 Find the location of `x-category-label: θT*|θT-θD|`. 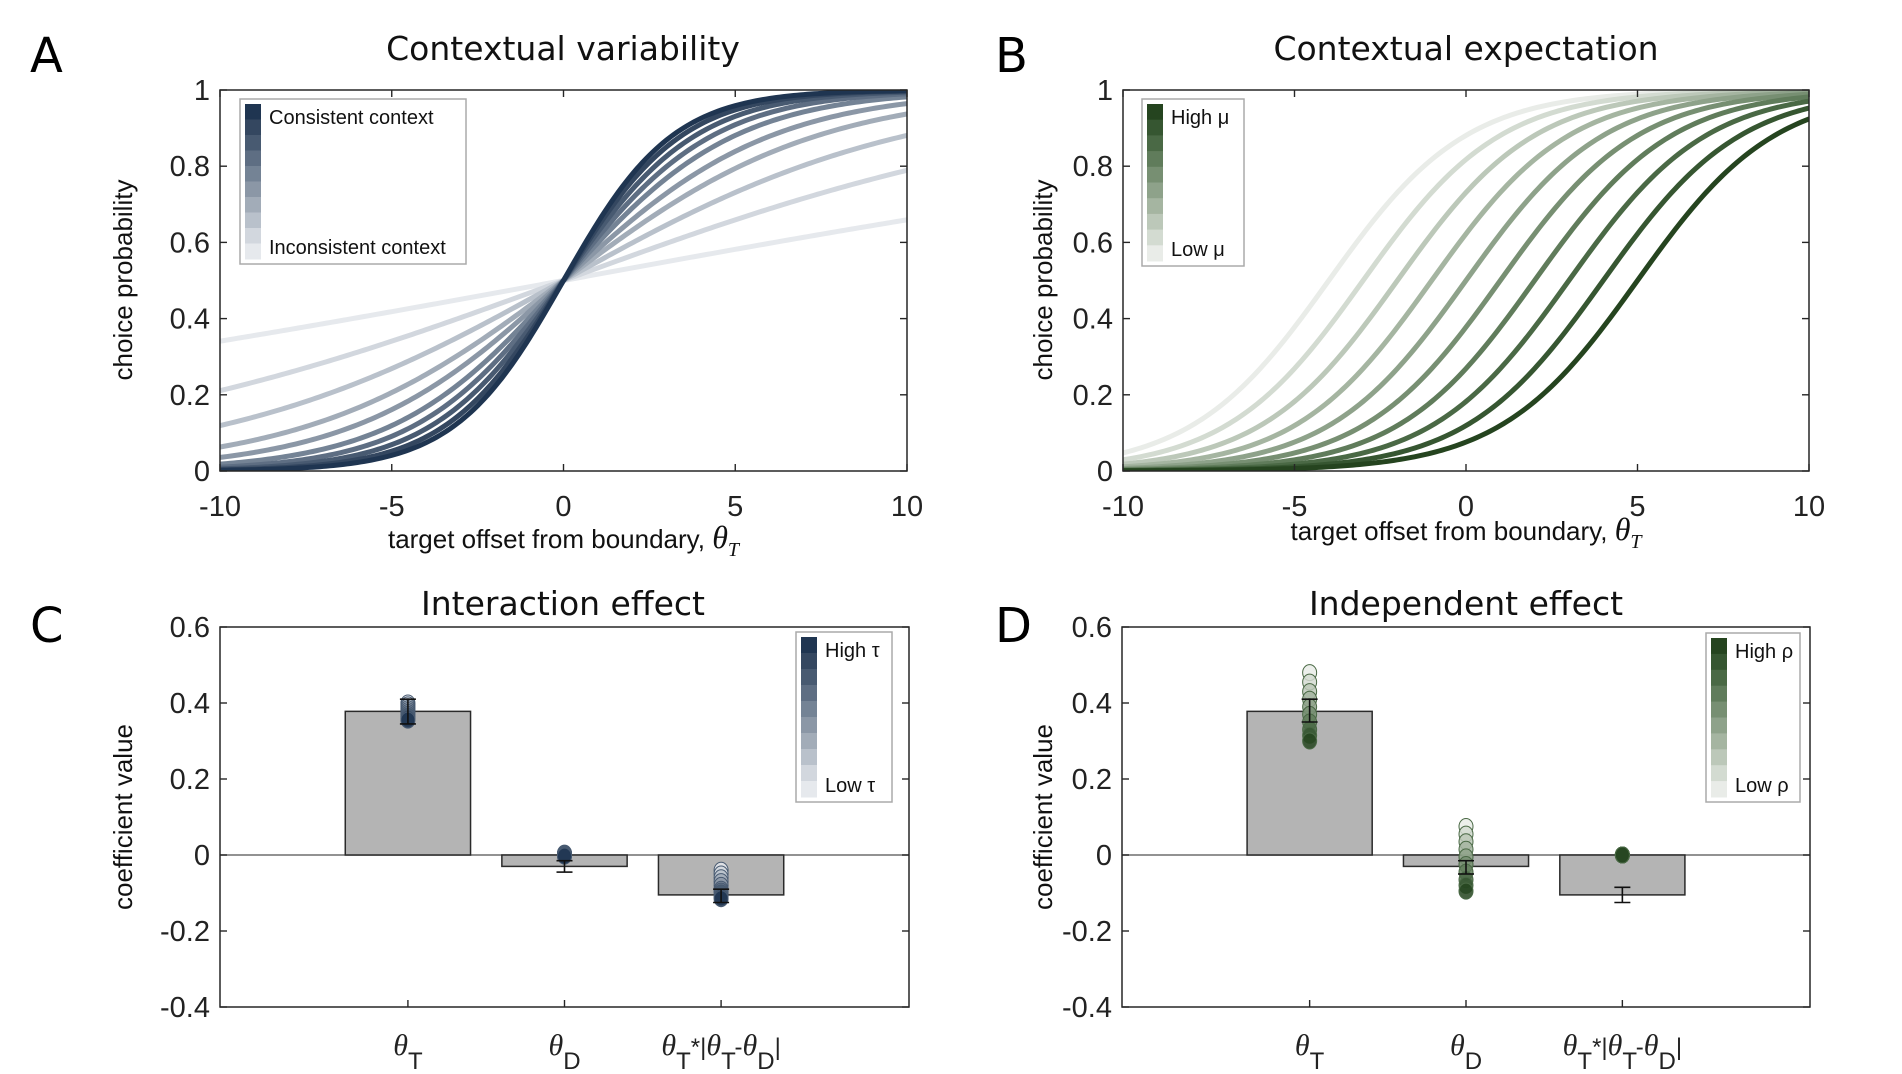

x-category-label: θT*|θT-θD| is located at coordinates (1622, 1051).